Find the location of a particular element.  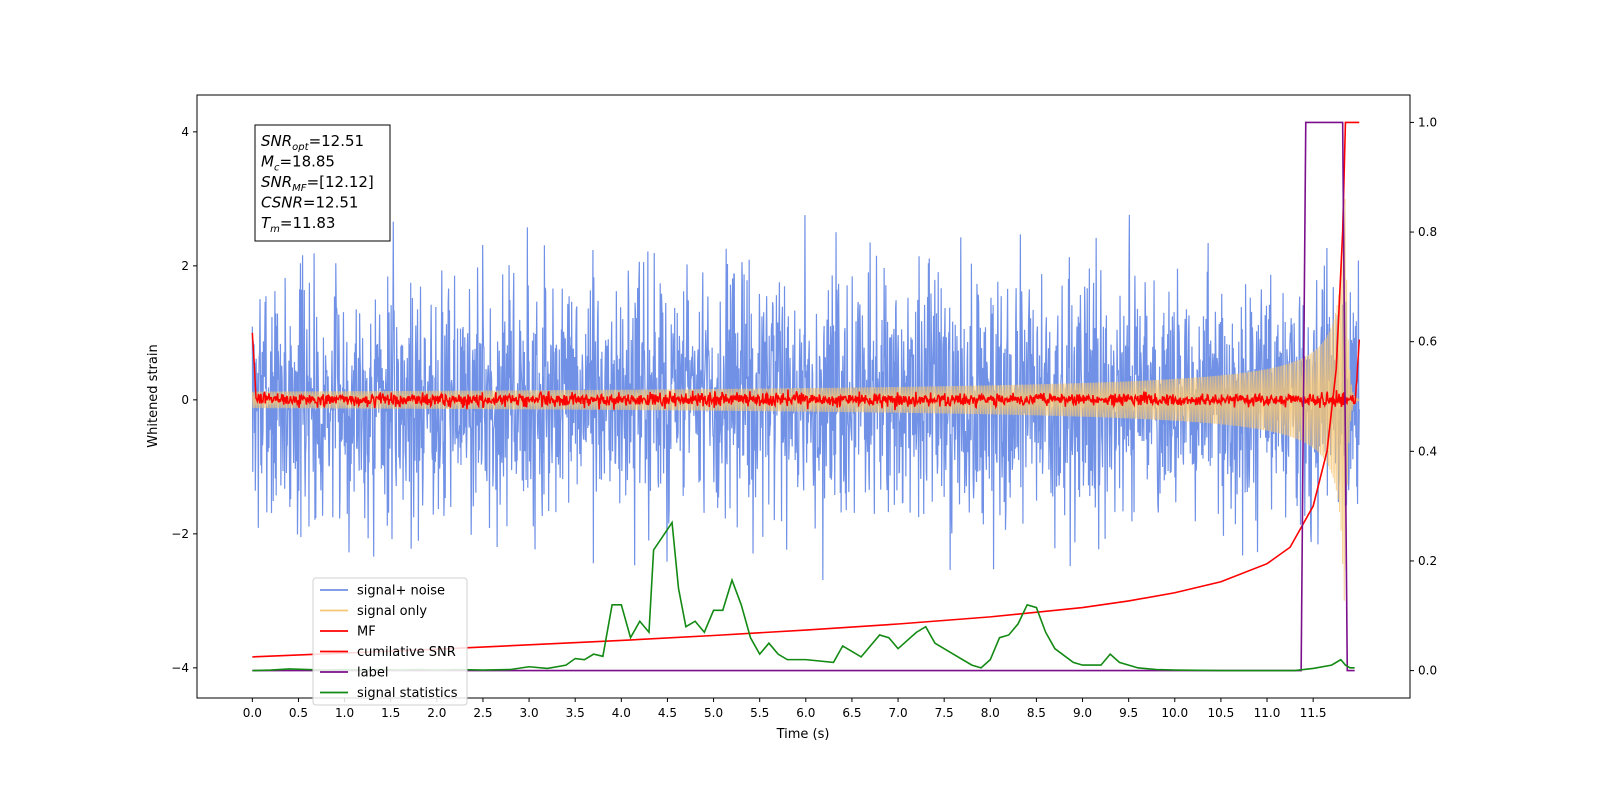

x-tick-label: 3.0 is located at coordinates (529, 713).